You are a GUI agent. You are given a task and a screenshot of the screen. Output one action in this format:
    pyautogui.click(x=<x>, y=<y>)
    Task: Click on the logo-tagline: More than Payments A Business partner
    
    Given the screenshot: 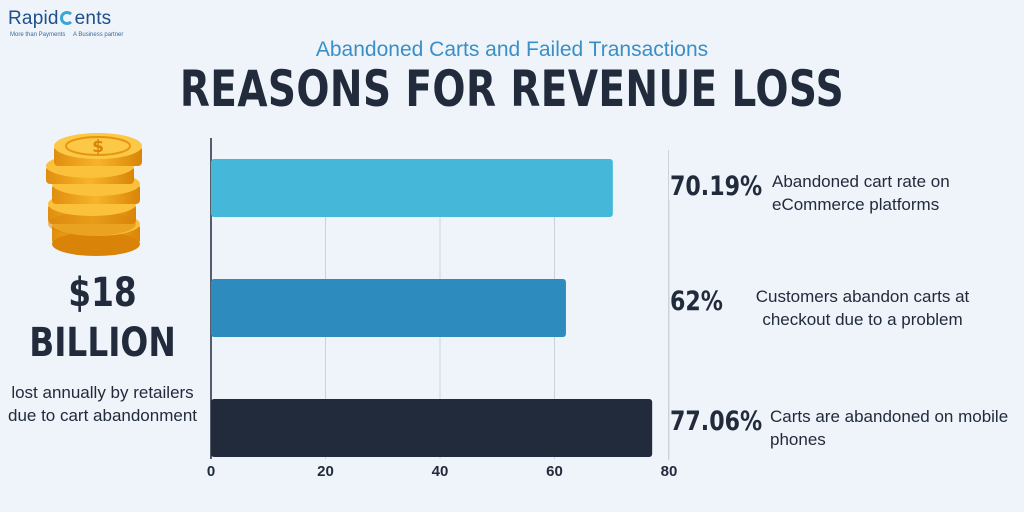 What is the action you would take?
    pyautogui.click(x=66, y=35)
    